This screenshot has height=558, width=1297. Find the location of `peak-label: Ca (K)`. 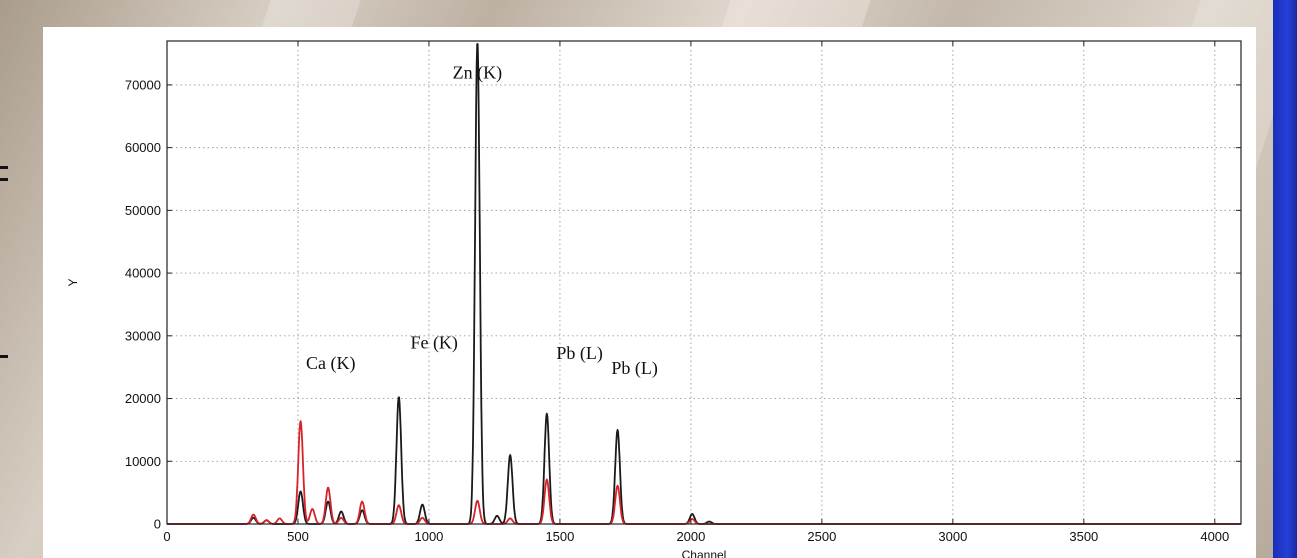

peak-label: Ca (K) is located at coordinates (330, 363).